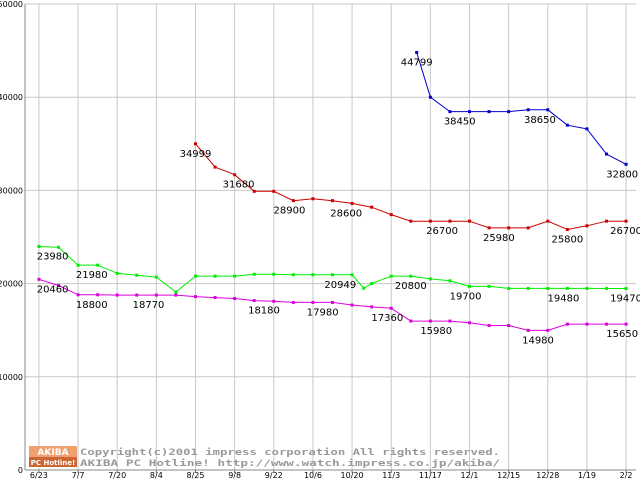 The image size is (640, 480). Describe the element at coordinates (53, 257) in the screenshot. I see `data-label: 23980` at that location.